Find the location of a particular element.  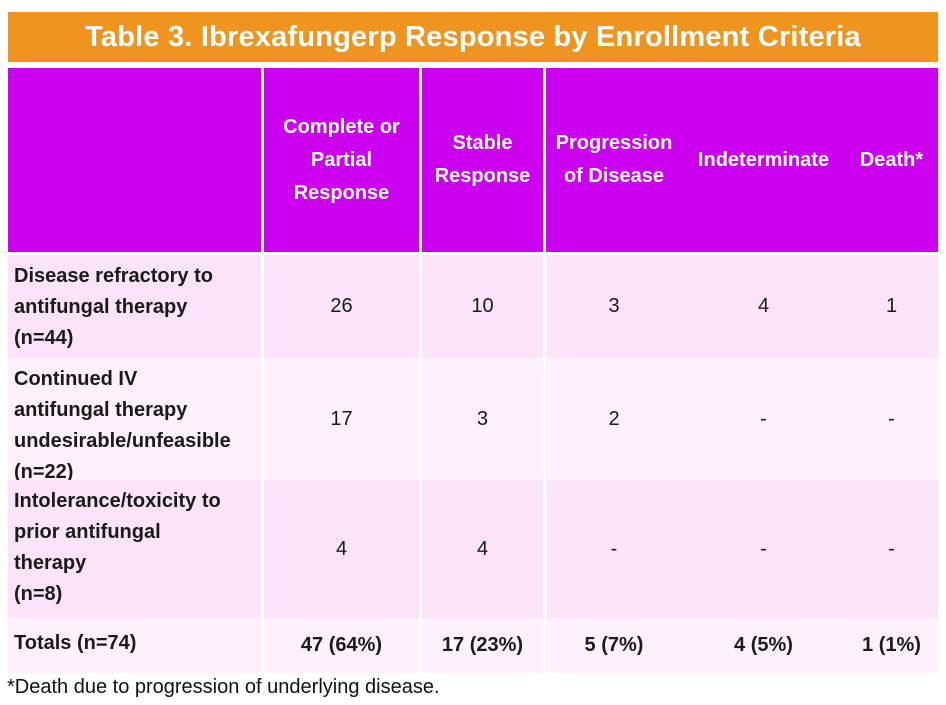

totals-cell: 1 (1%) is located at coordinates (891, 645).